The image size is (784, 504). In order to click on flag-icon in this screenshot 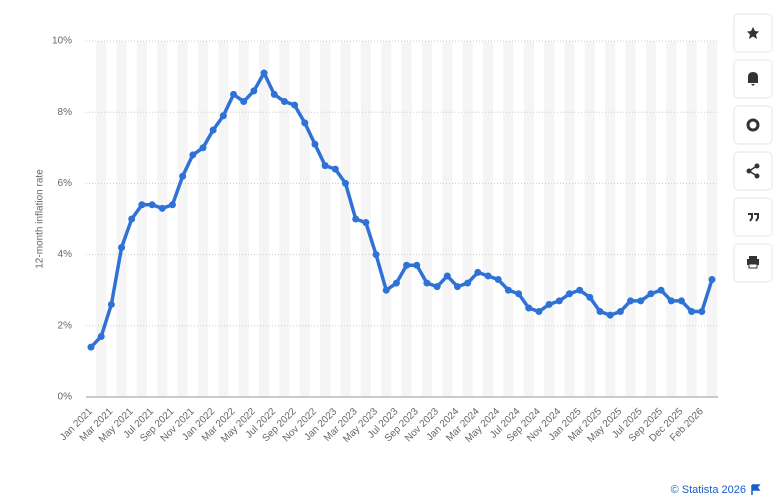, I will do `click(756, 489)`.